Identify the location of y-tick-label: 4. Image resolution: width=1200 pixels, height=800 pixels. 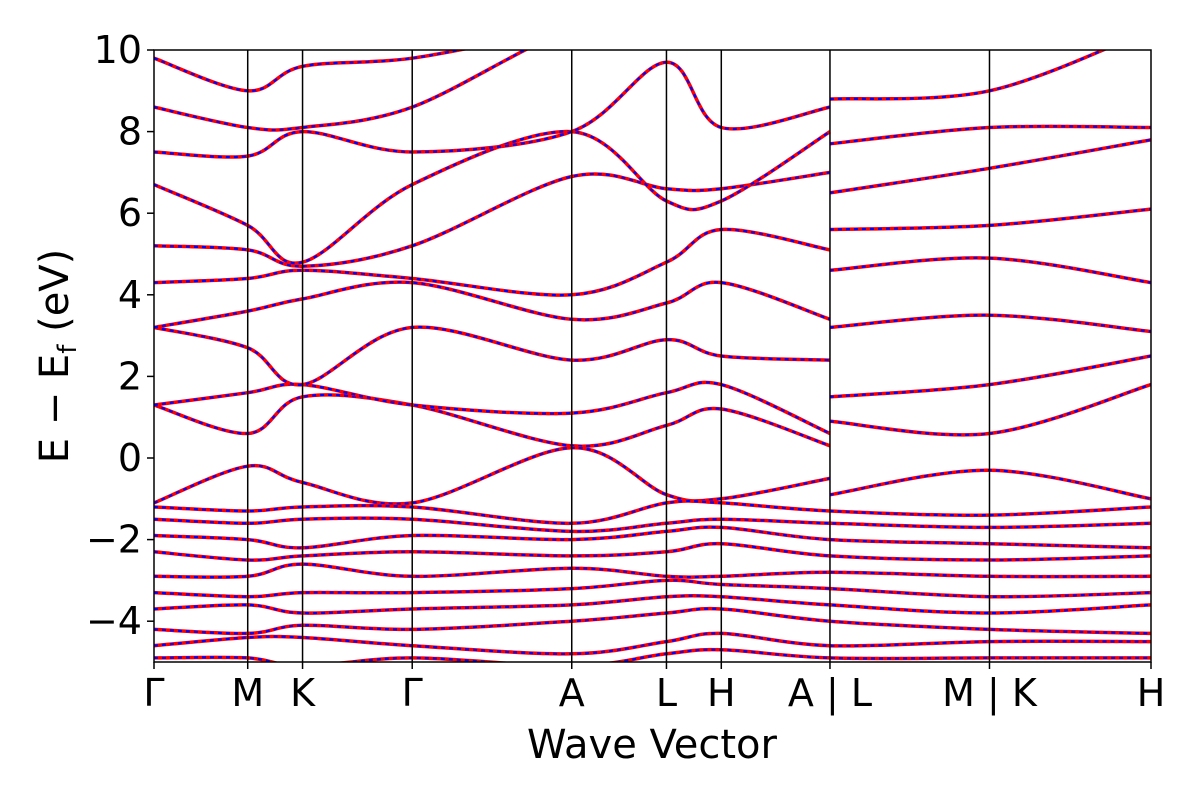
(130, 295).